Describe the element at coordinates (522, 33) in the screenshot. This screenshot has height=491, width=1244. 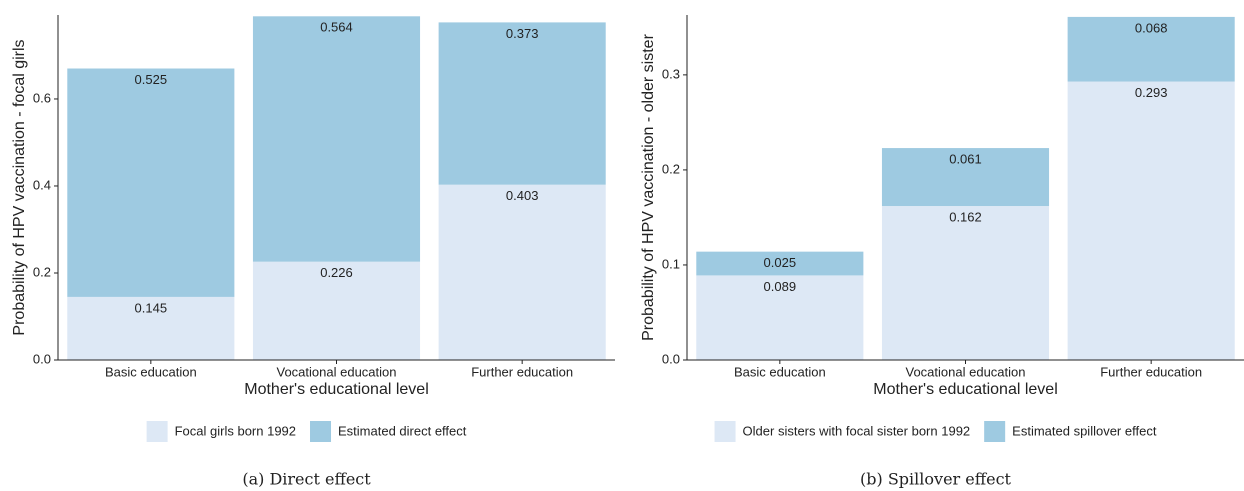
I see `value-label: 0.373` at that location.